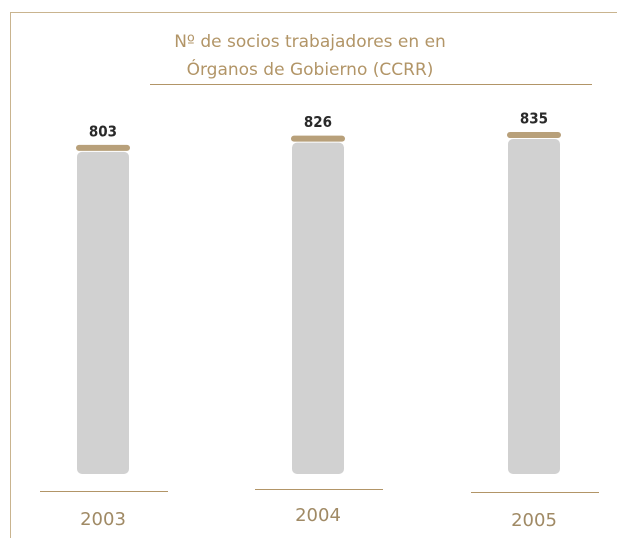  Describe the element at coordinates (103, 519) in the screenshot. I see `x-tick-label: 2003` at that location.